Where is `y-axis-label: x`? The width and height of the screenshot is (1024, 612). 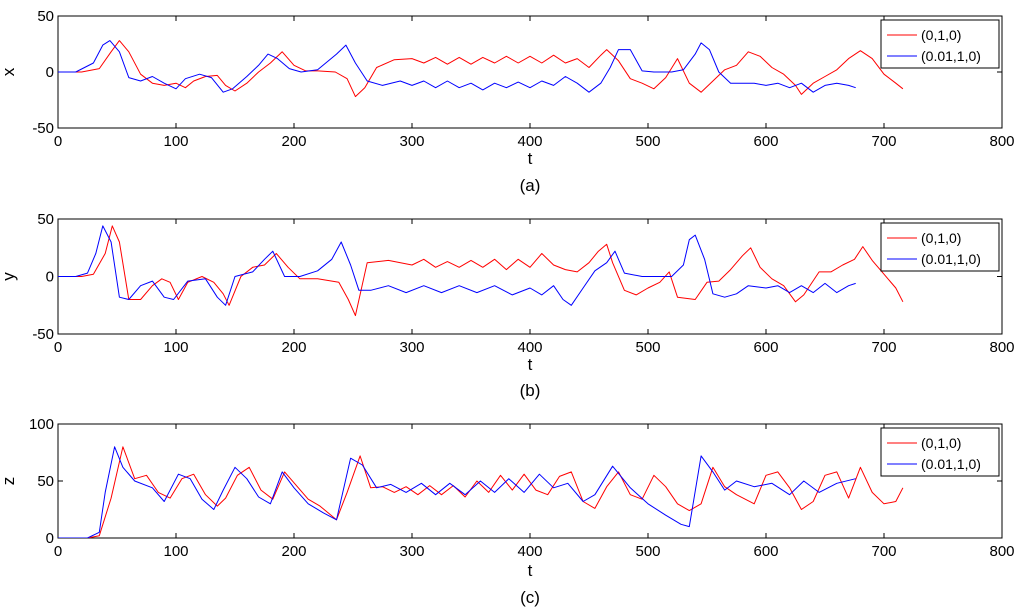 y-axis-label: x is located at coordinates (9, 71).